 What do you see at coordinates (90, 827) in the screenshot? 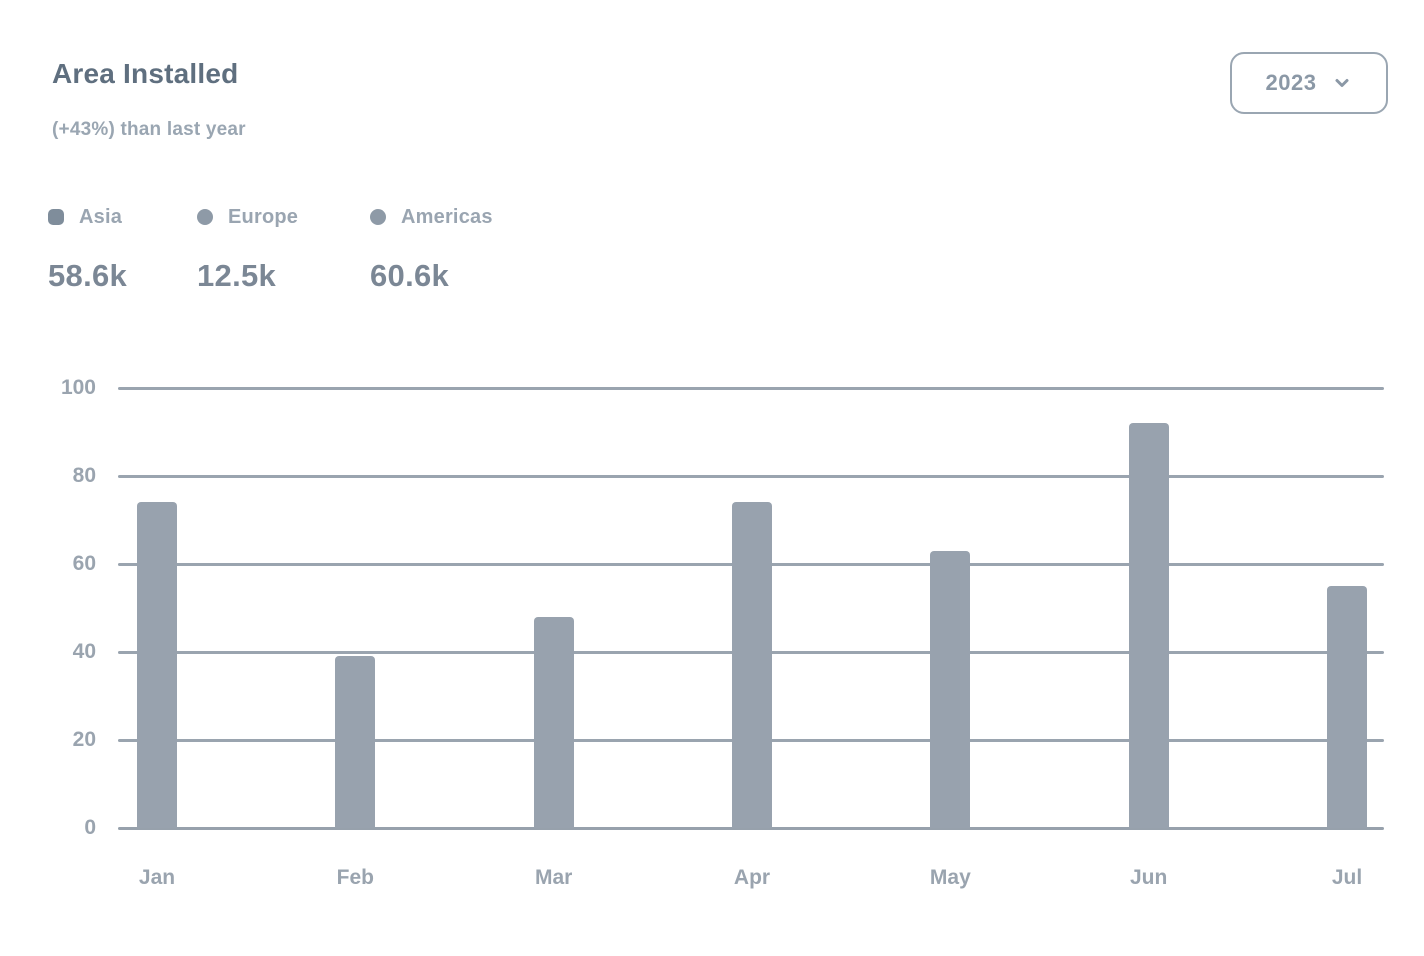
I see `y-axis-tick-label: 0` at bounding box center [90, 827].